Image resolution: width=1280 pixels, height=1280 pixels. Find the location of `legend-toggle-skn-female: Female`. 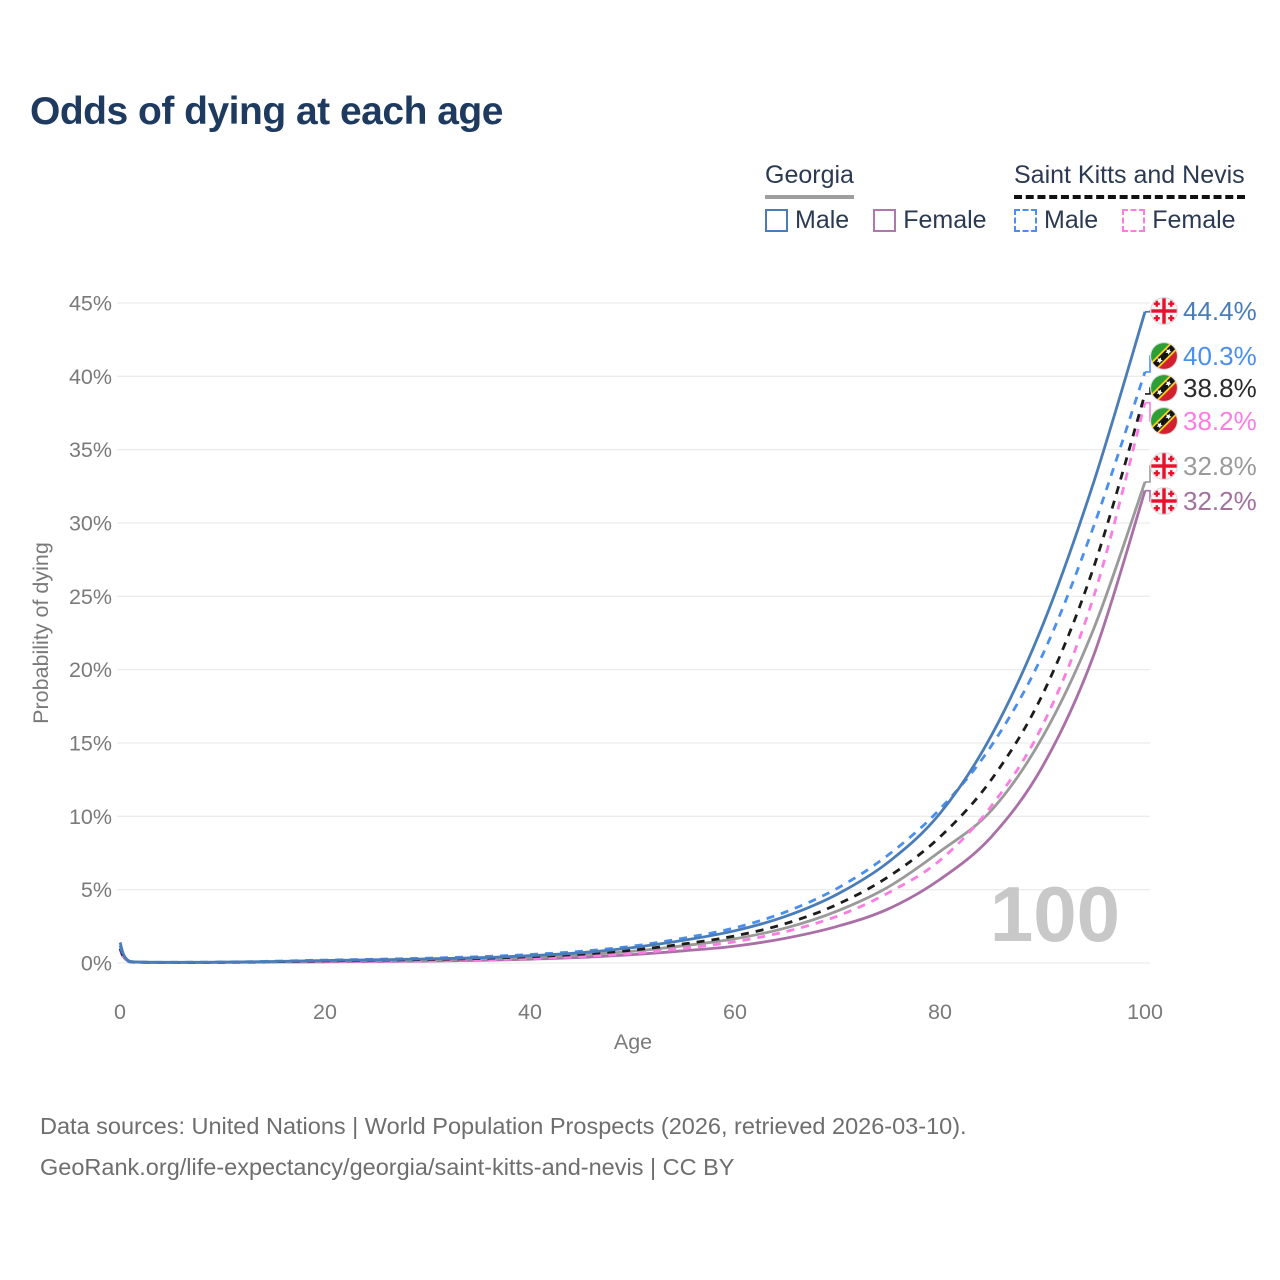

legend-toggle-skn-female: Female is located at coordinates (1179, 220).